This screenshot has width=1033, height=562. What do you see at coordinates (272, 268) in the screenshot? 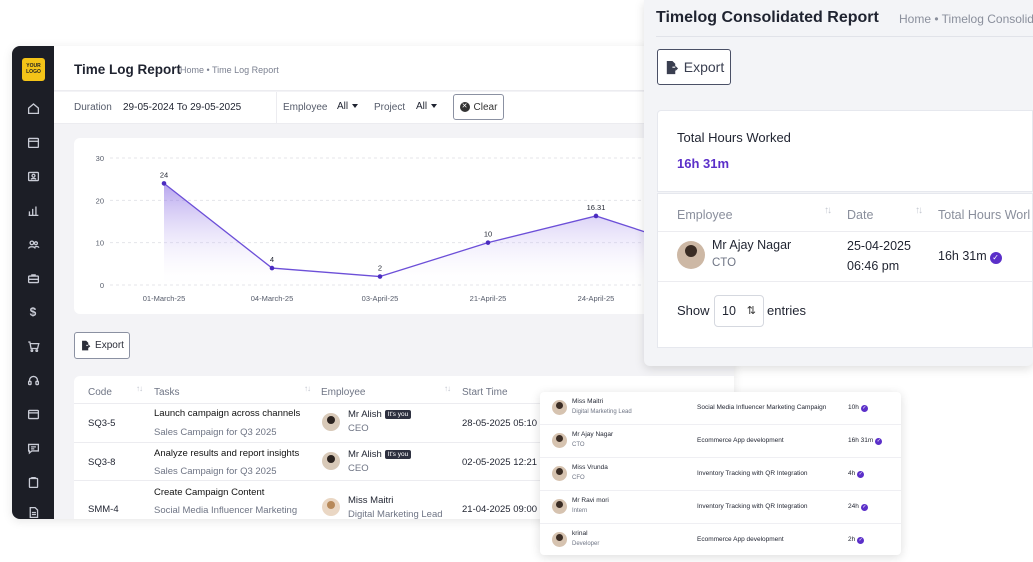
I see `data-point` at bounding box center [272, 268].